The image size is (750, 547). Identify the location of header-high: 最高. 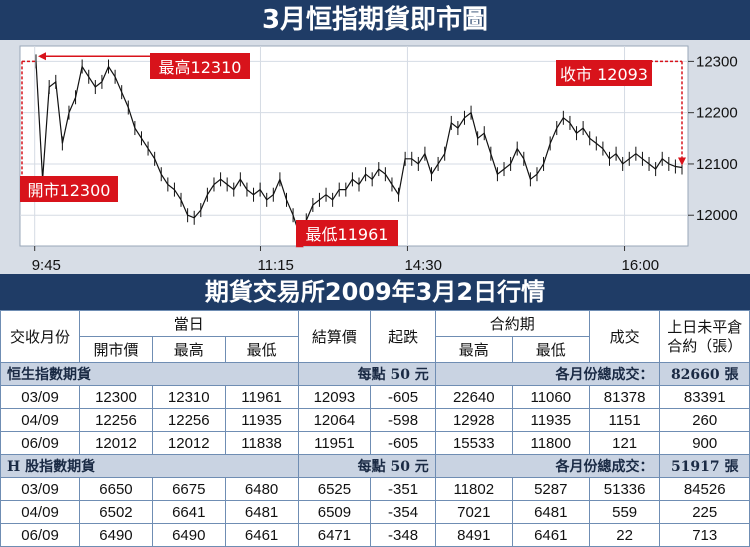
(188, 349).